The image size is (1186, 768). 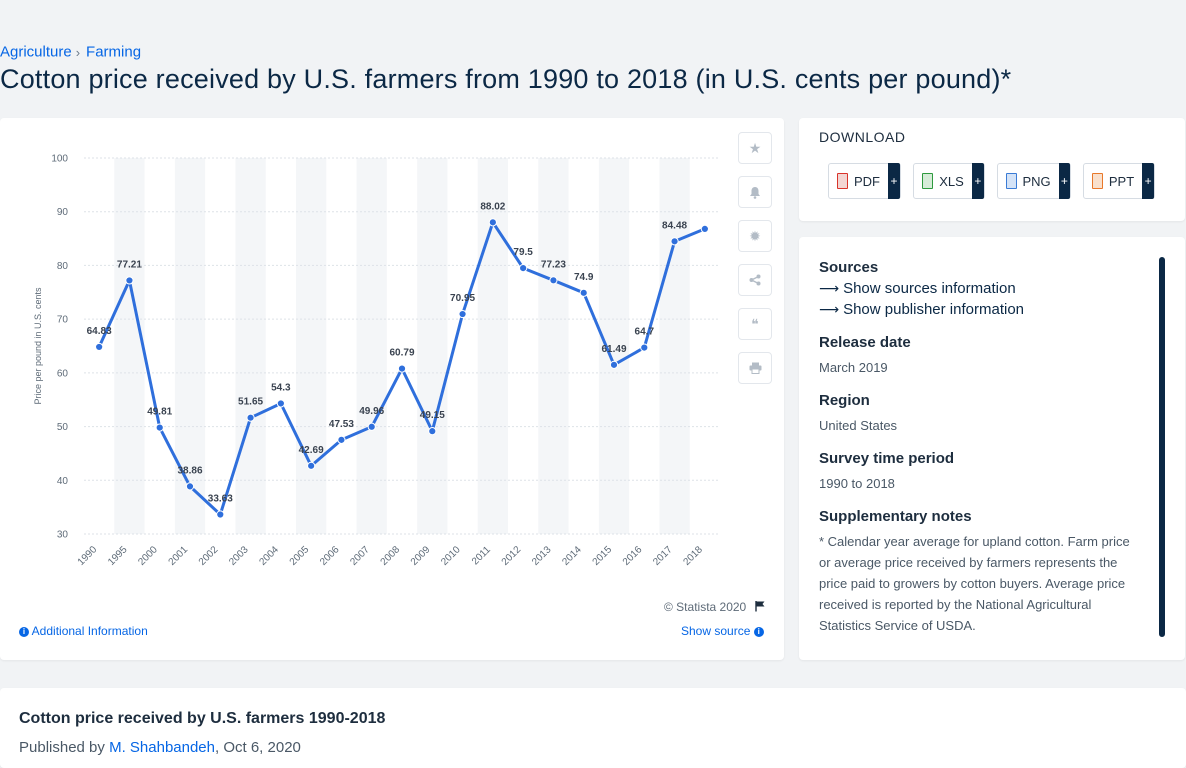 I want to click on x-tick-label: 2000, so click(x=148, y=556).